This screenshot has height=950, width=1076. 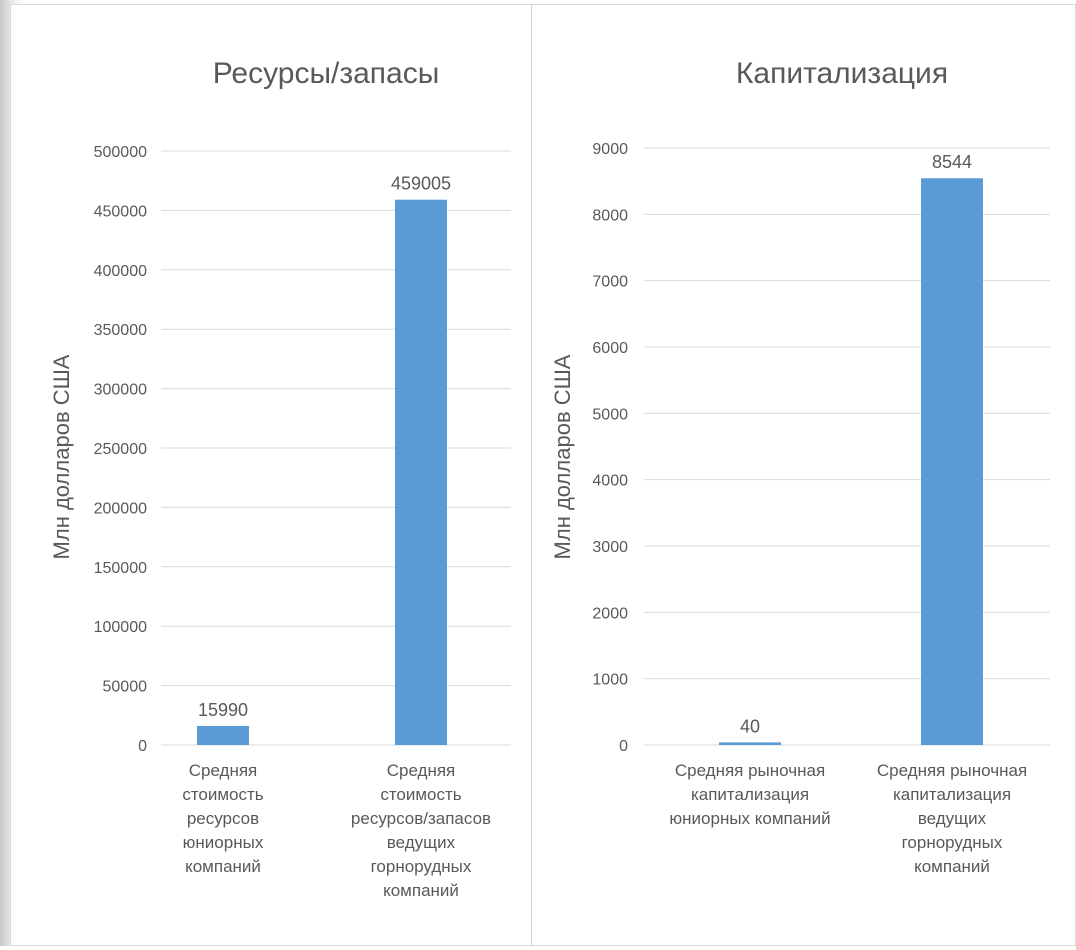 I want to click on x-category-label: юниорных компаний, so click(x=749, y=818).